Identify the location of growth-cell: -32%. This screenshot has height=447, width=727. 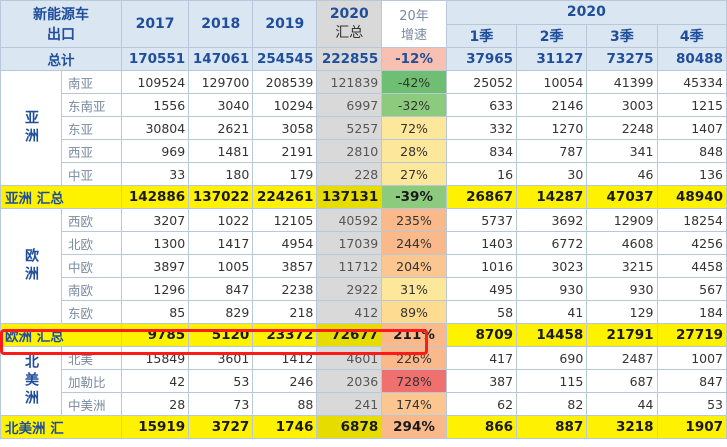
(414, 105).